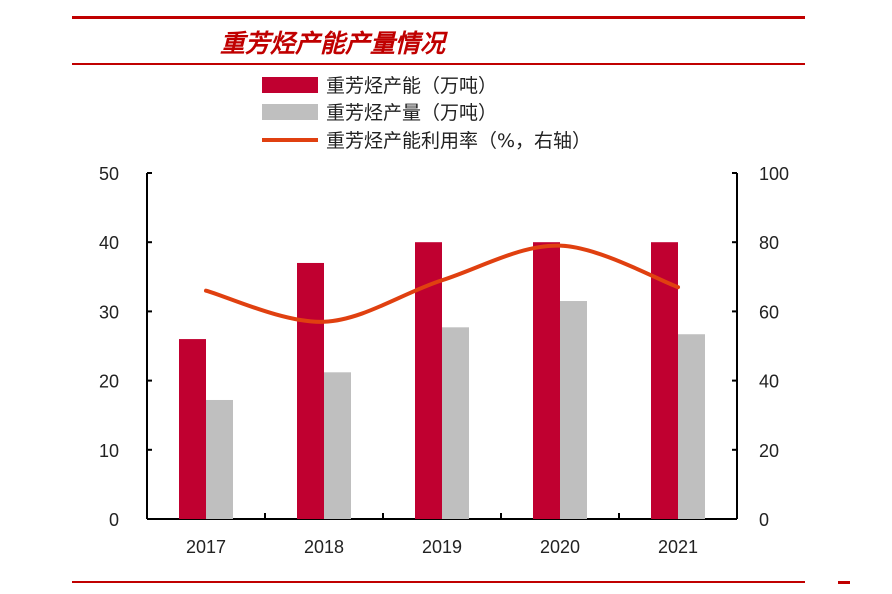  Describe the element at coordinates (324, 547) in the screenshot. I see `x-tick-label: 2018` at that location.